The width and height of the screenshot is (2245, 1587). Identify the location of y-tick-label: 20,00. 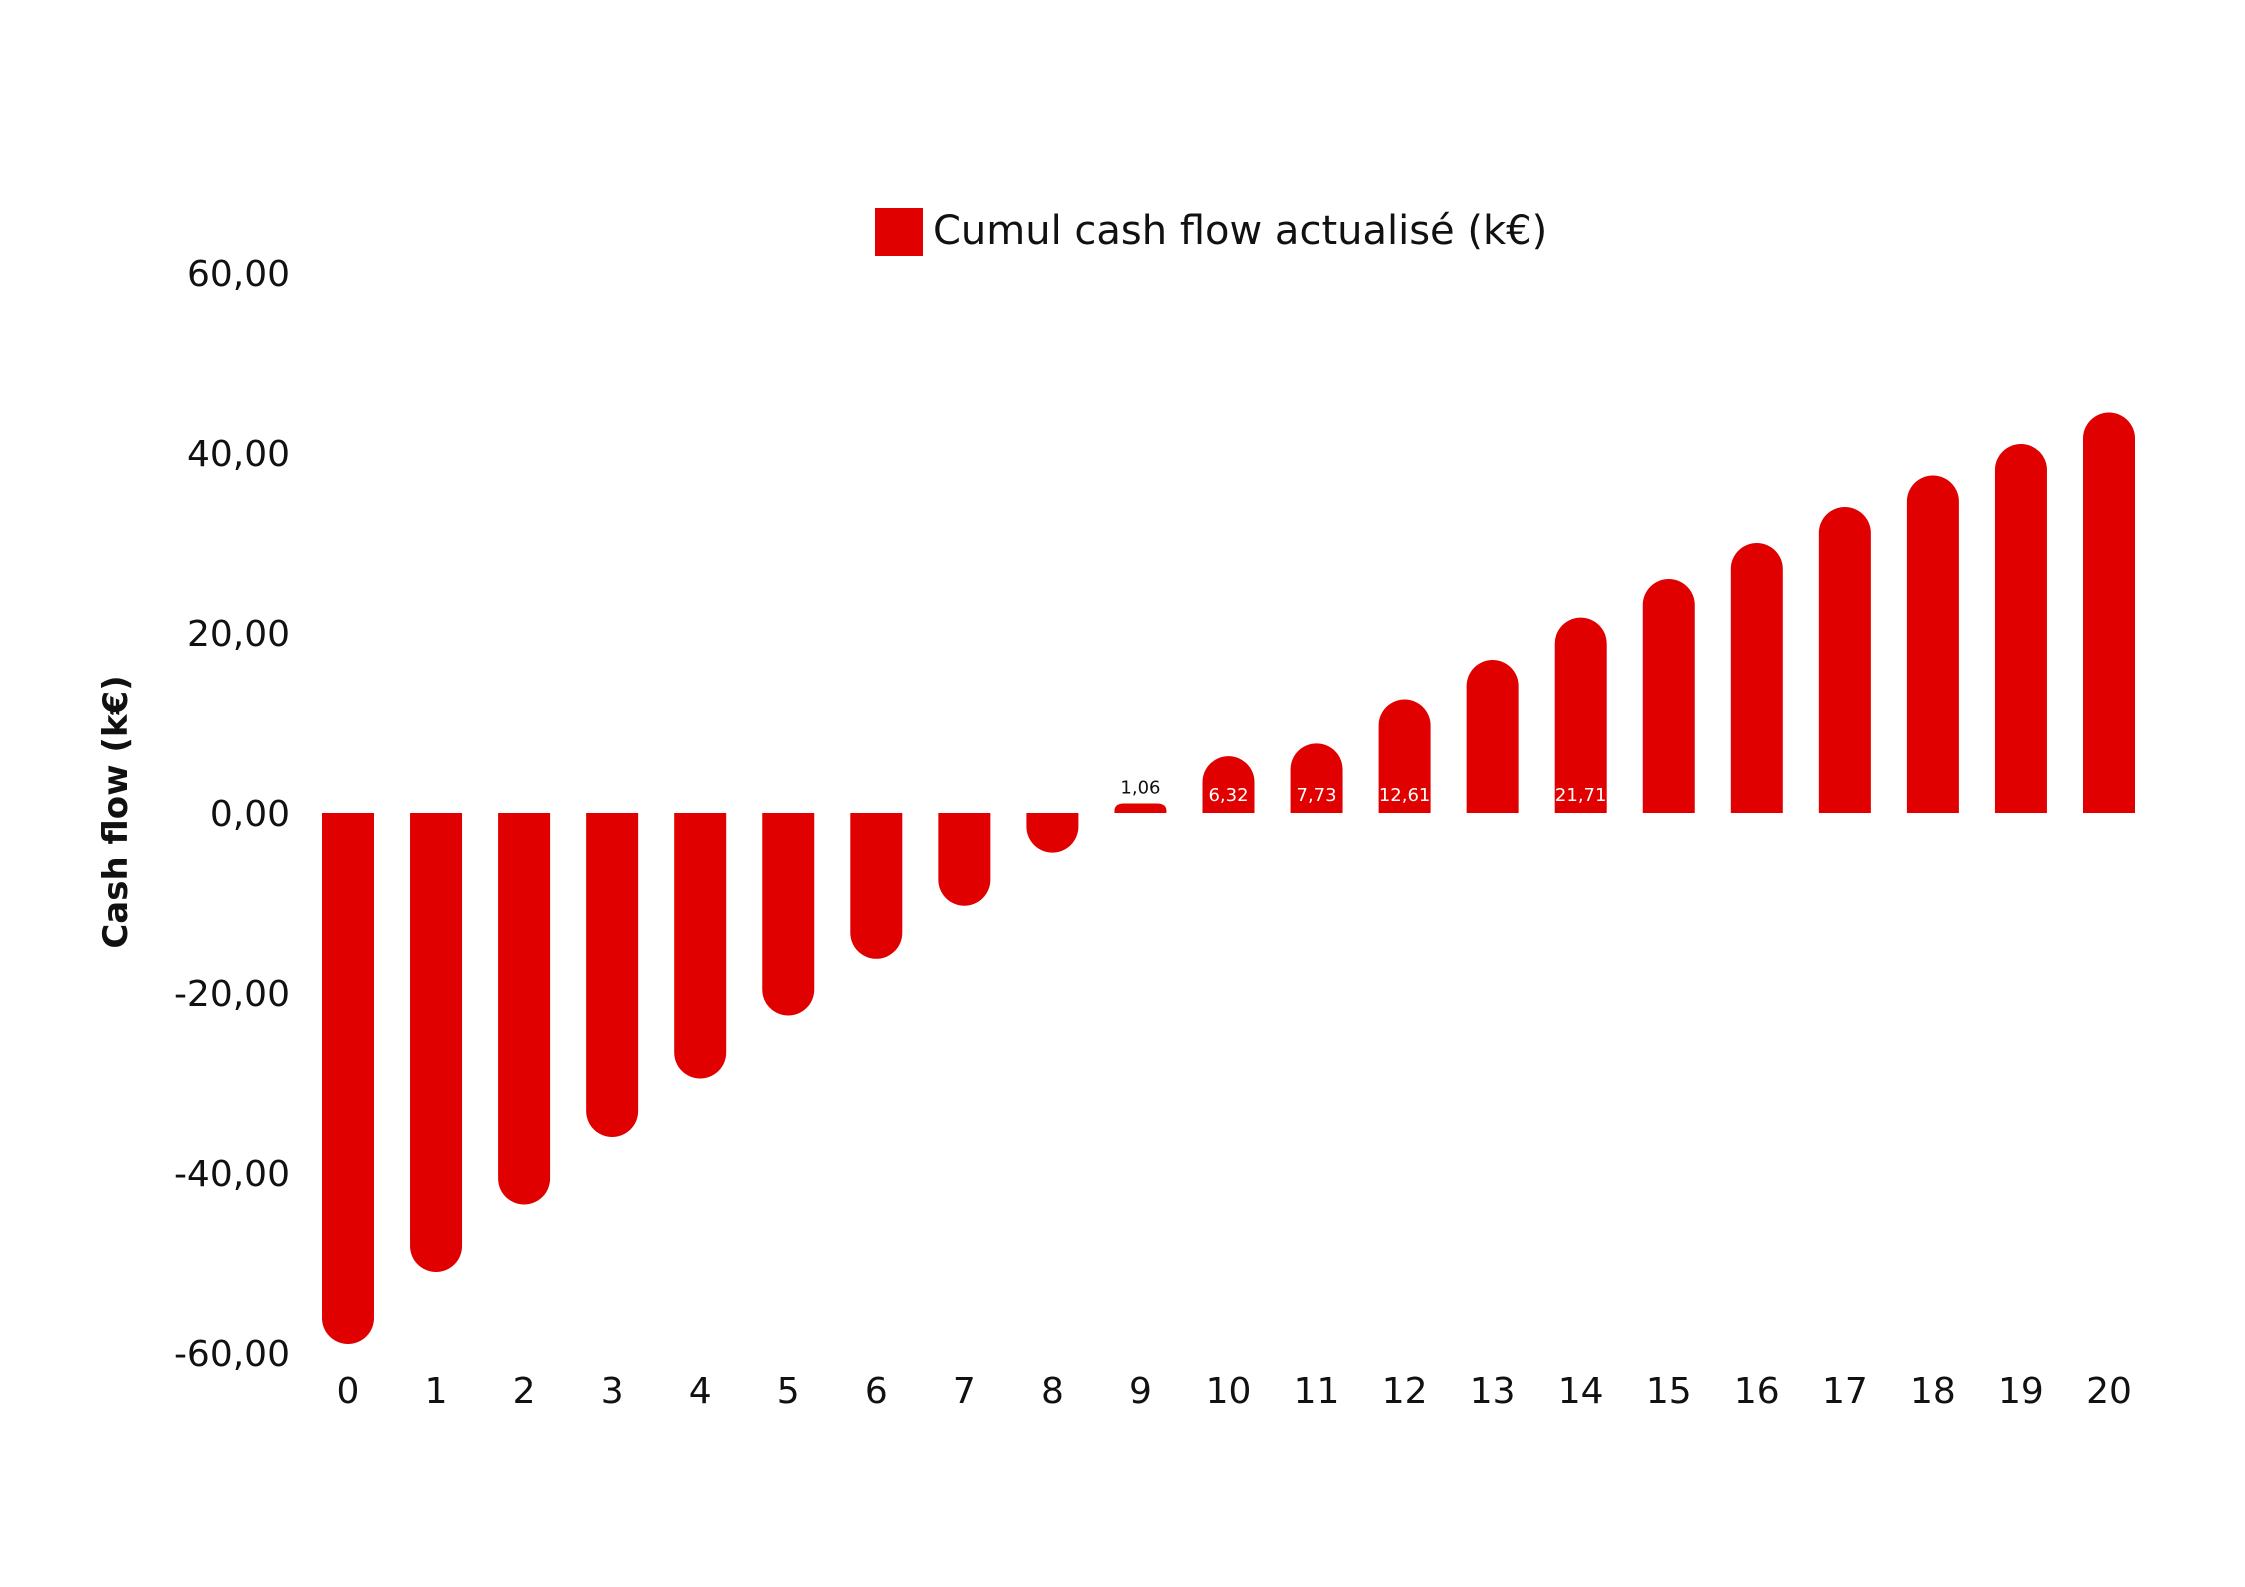
(238, 634).